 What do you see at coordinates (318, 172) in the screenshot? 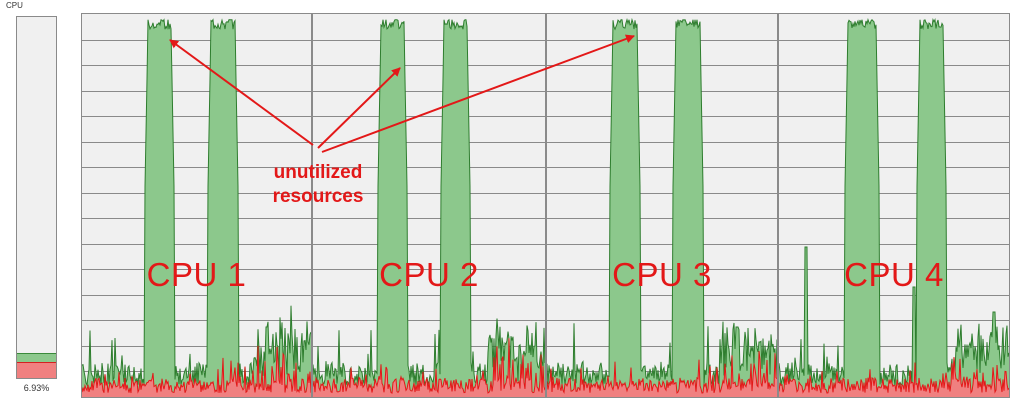
I see `annotation-line-1: unutilized` at bounding box center [318, 172].